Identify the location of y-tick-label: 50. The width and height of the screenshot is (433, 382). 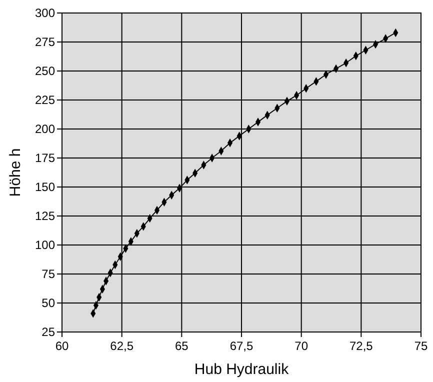
(49, 303).